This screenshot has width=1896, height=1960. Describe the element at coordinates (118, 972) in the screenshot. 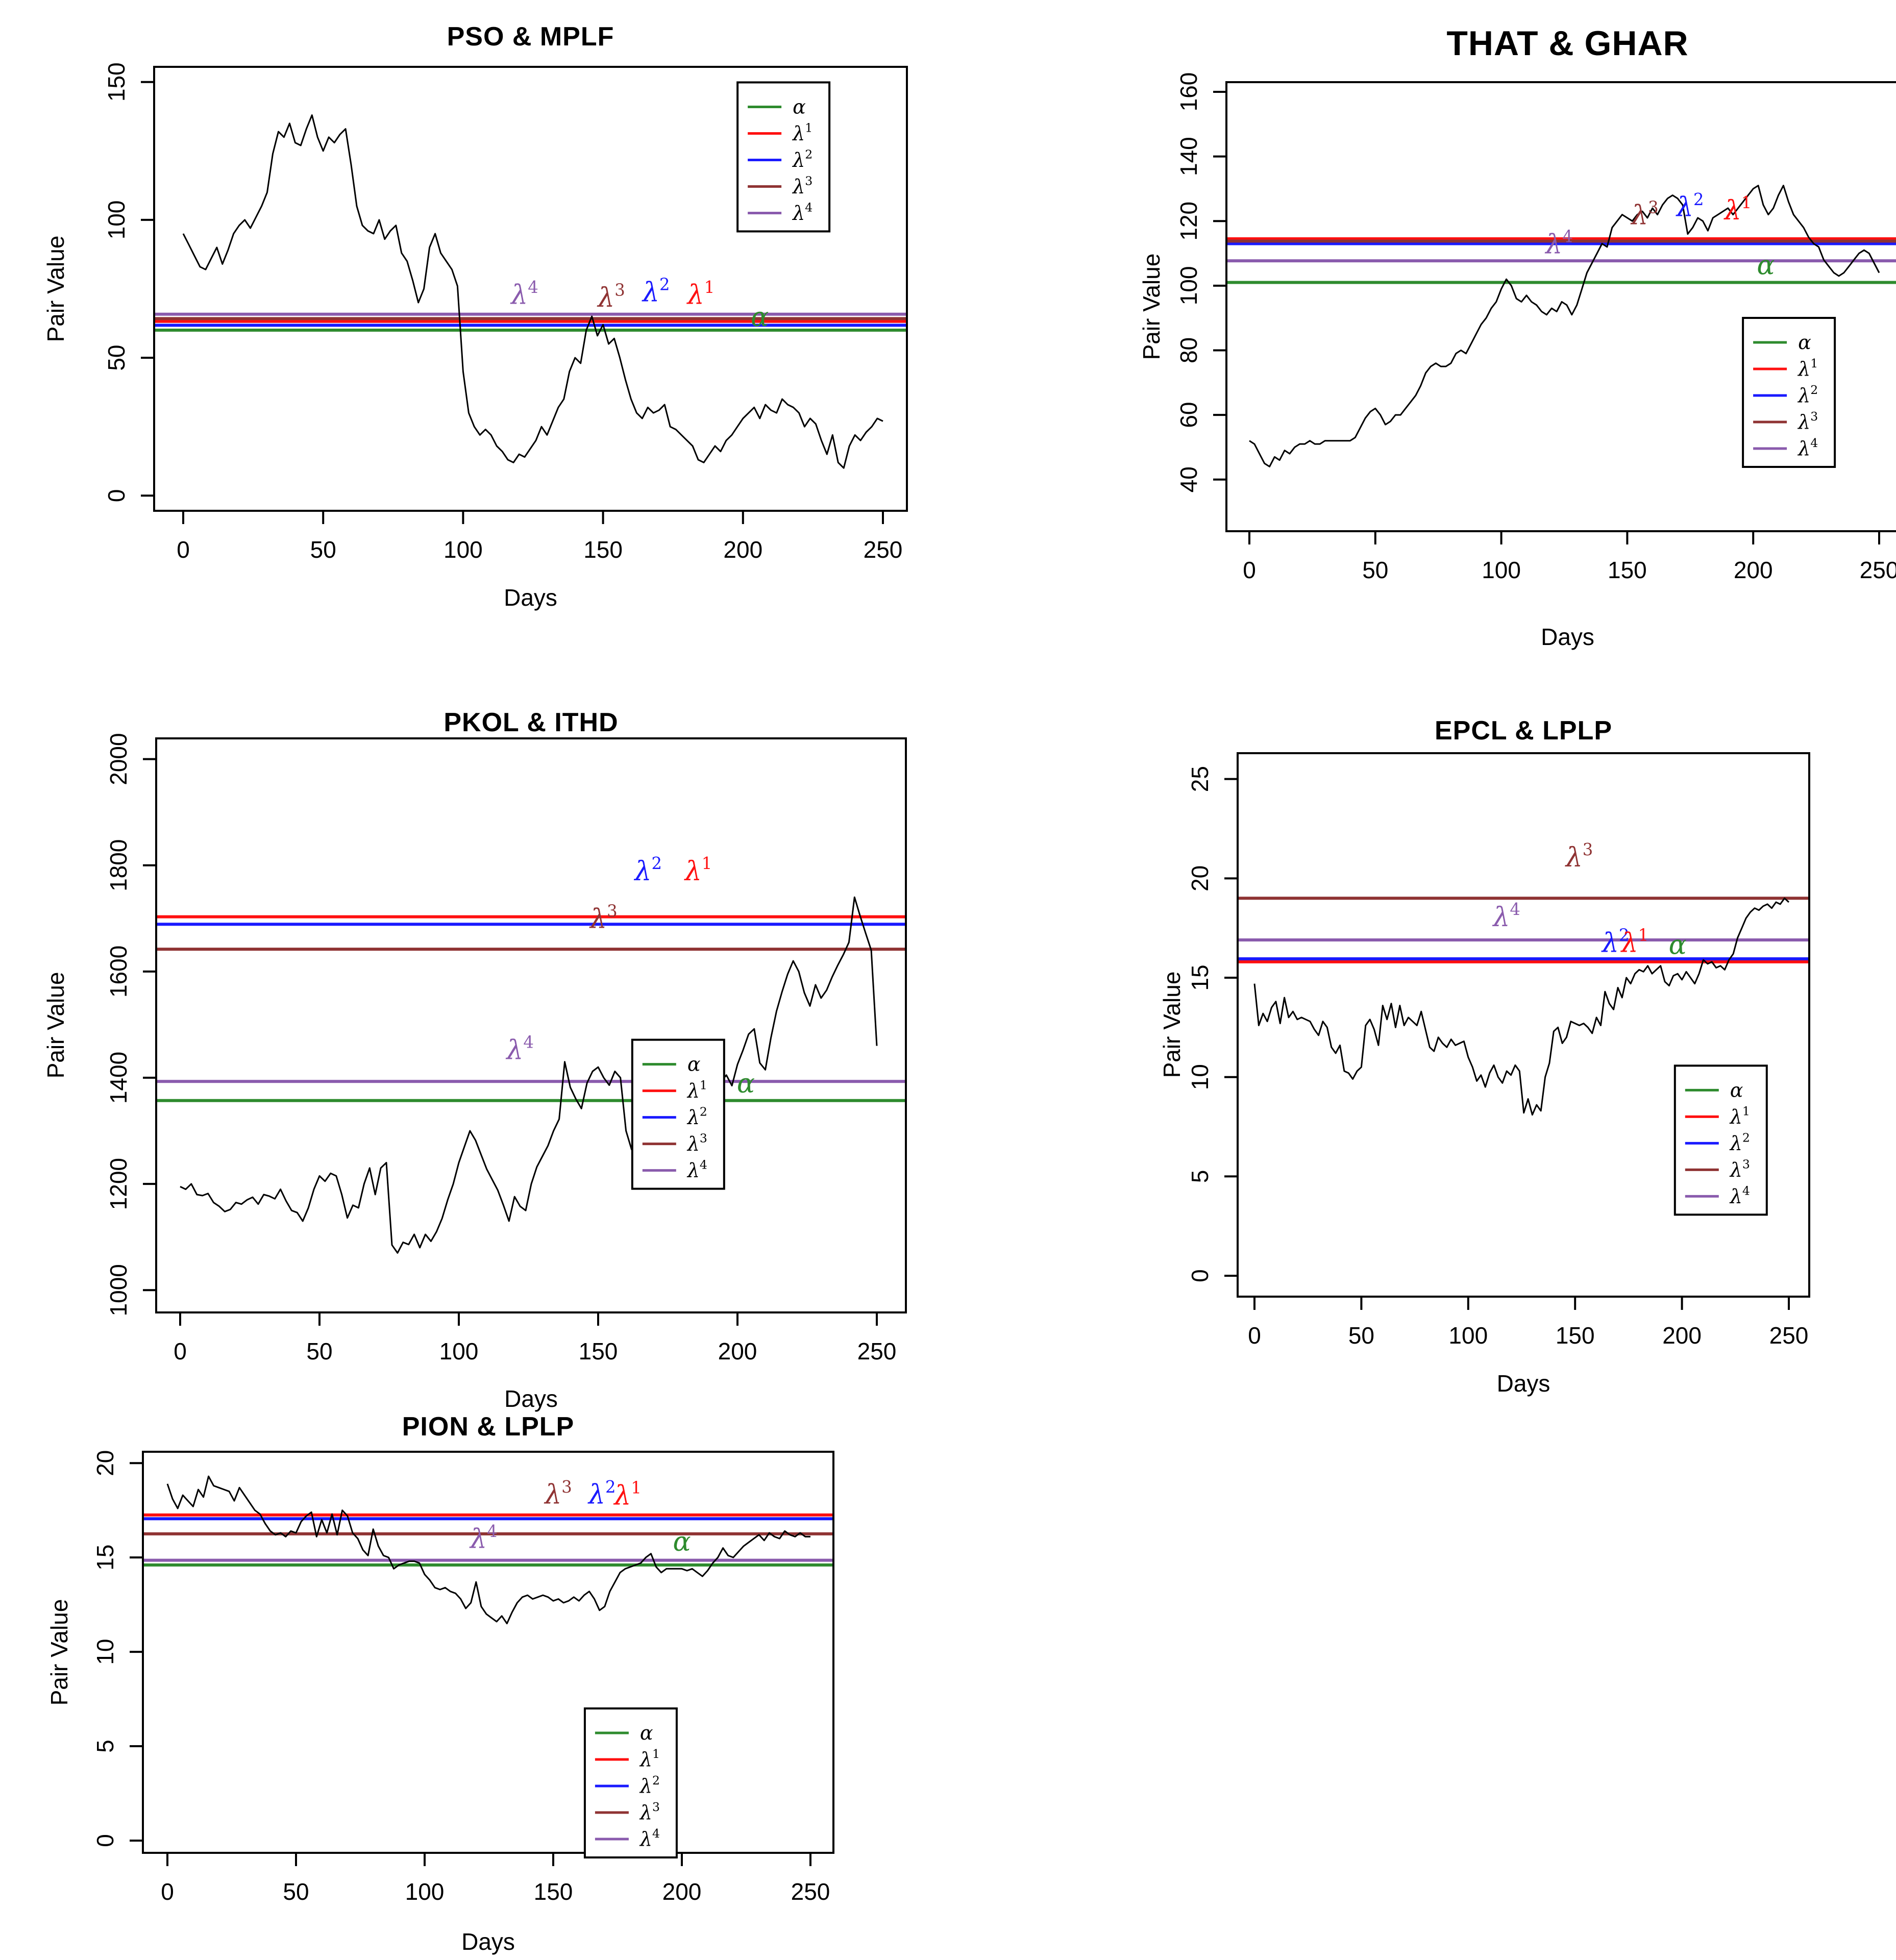

I see `y-tick-label: 1600` at that location.